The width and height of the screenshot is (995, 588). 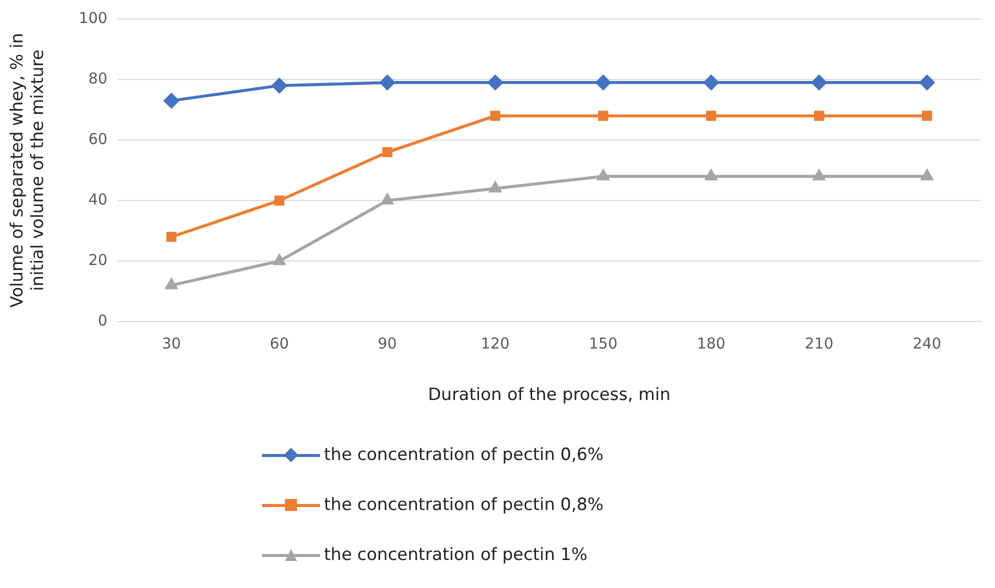 What do you see at coordinates (456, 555) in the screenshot?
I see `legend-label: the concentration of pectin 1%` at bounding box center [456, 555].